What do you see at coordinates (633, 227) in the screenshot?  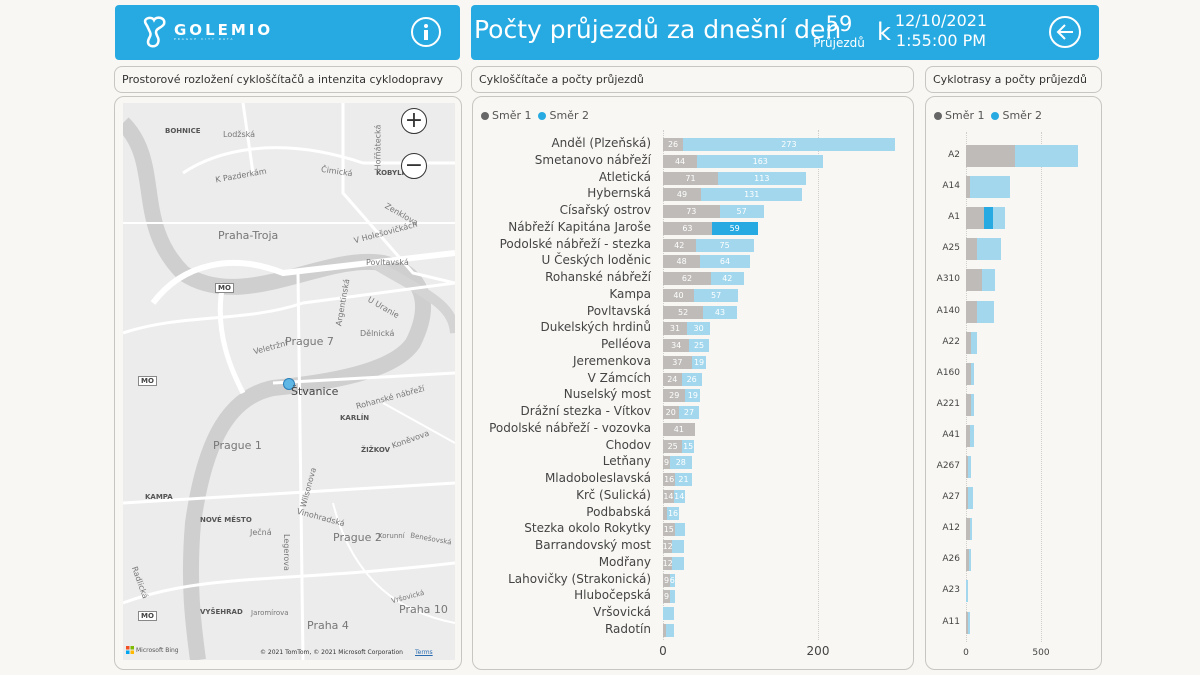 I see `counter-bar-row: Nábřeží Kapitána Jaroše 63 59` at bounding box center [633, 227].